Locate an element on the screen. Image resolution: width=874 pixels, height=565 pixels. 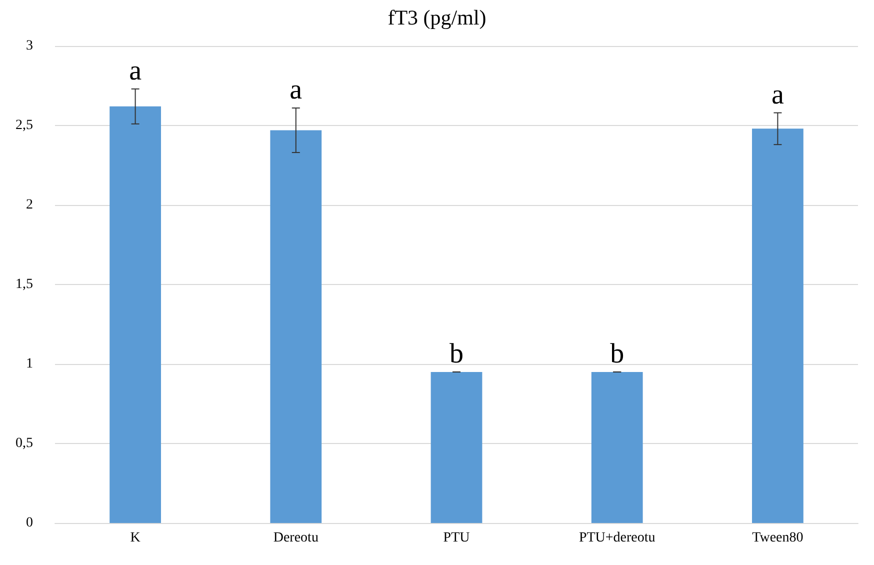
x-tick-label: K is located at coordinates (135, 538).